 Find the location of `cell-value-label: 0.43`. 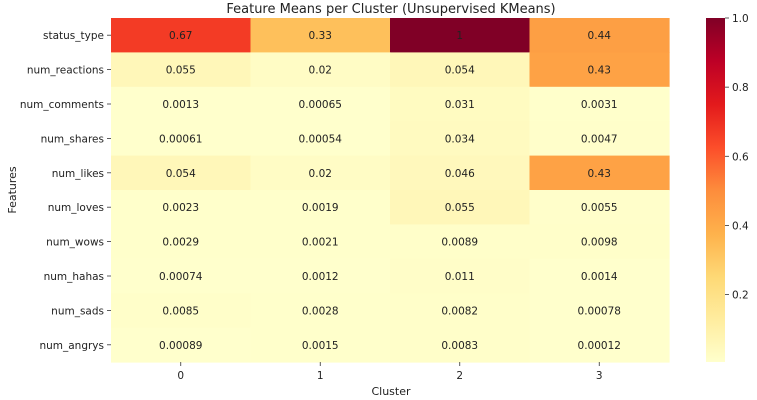

cell-value-label: 0.43 is located at coordinates (599, 174).